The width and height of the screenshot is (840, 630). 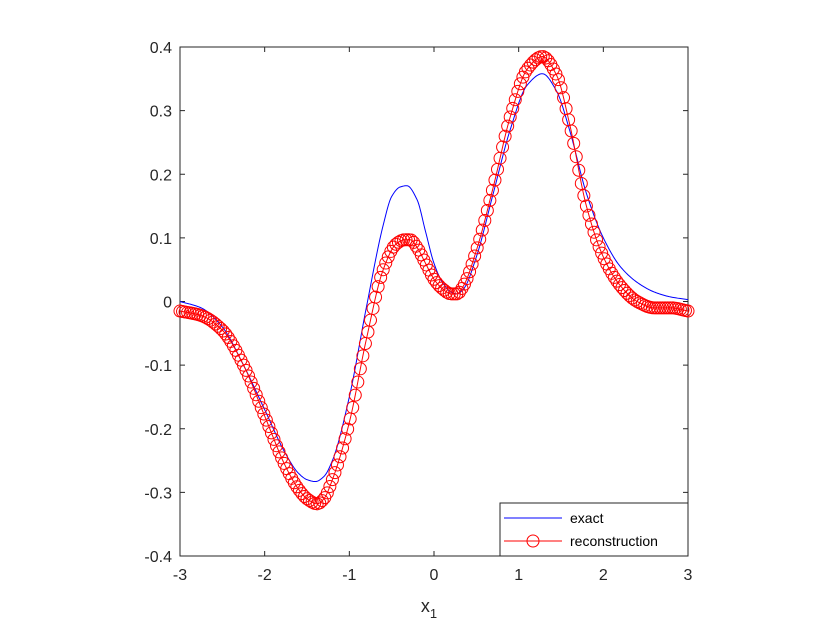 What do you see at coordinates (425, 606) in the screenshot?
I see `x-axis-label-main: x` at bounding box center [425, 606].